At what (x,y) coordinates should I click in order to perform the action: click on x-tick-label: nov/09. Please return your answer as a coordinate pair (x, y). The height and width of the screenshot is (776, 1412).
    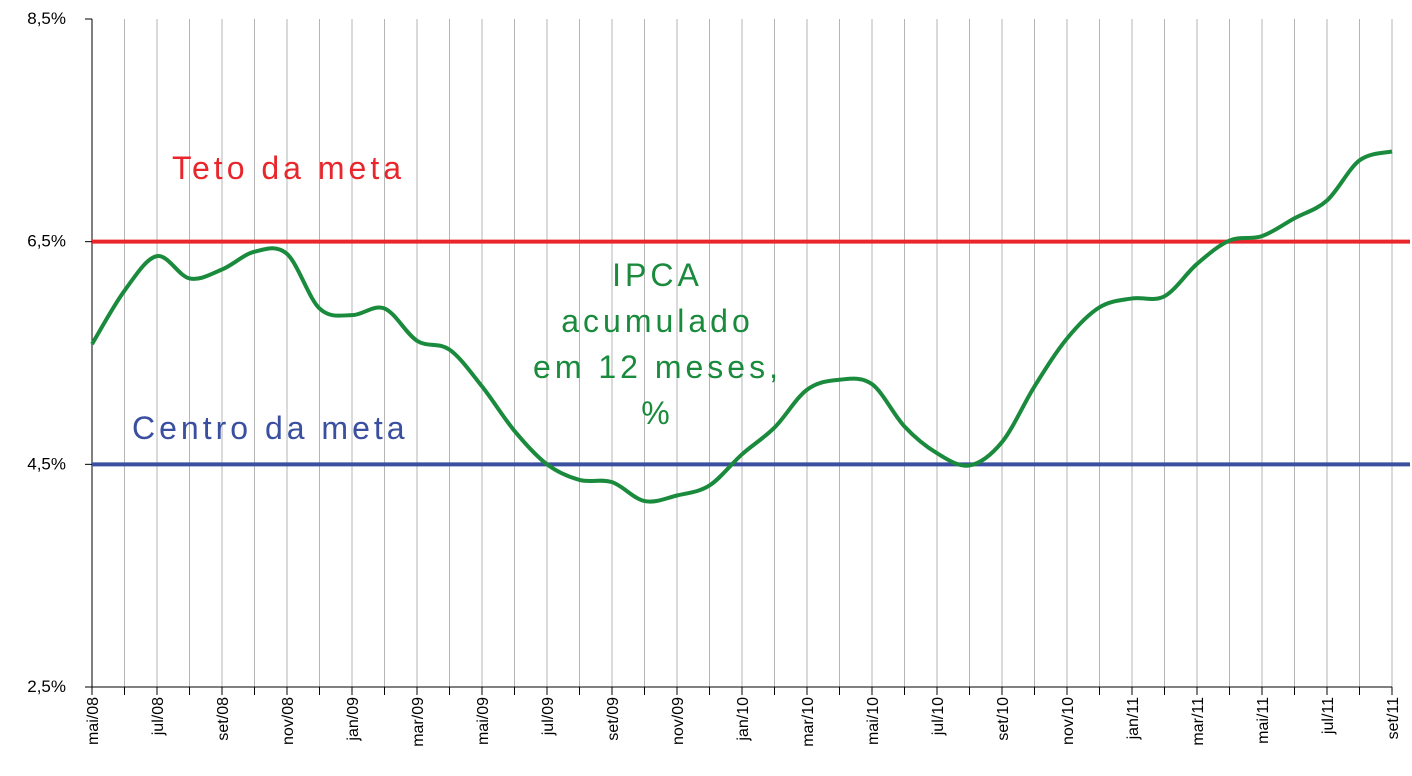
    Looking at the image, I should click on (678, 721).